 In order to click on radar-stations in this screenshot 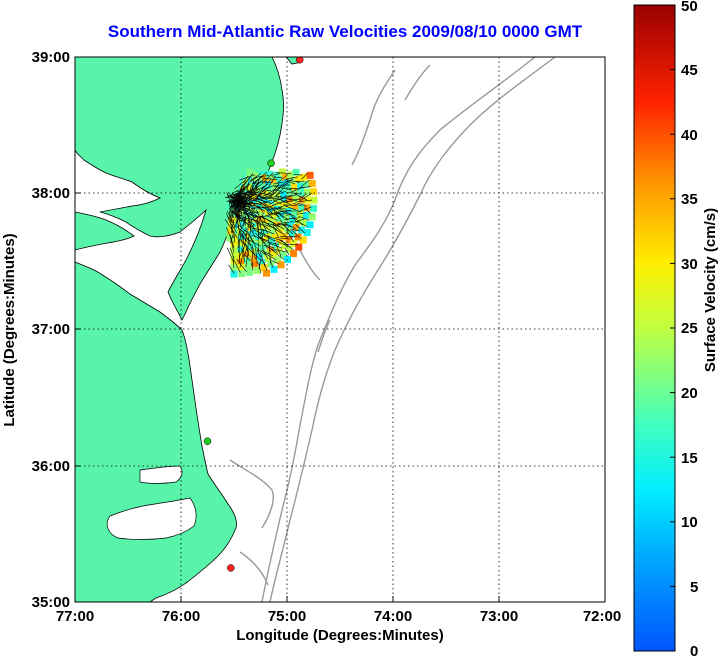, I will do `click(253, 314)`.